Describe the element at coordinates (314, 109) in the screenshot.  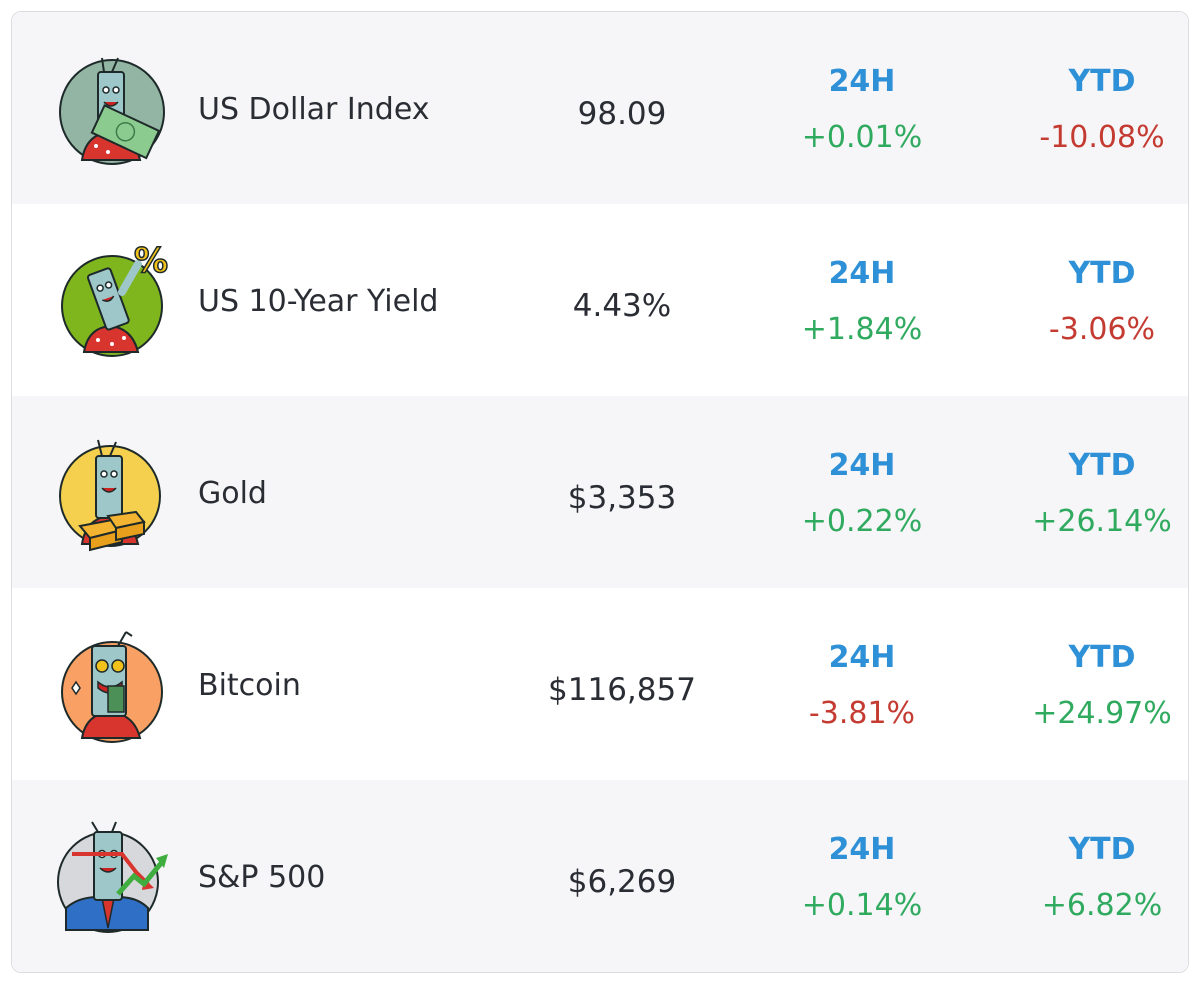
I see `asset-name: US Dollar Index` at that location.